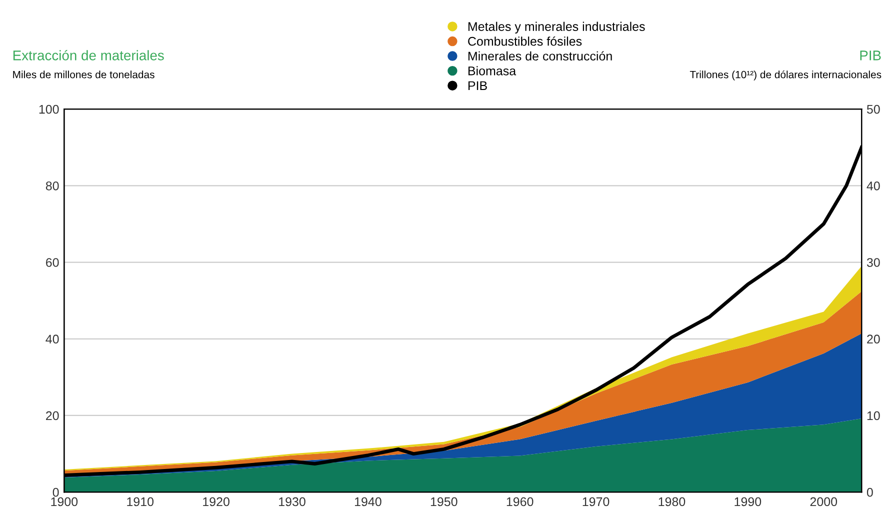 The image size is (891, 532). What do you see at coordinates (49, 109) in the screenshot?
I see `y-tick-label: 100` at bounding box center [49, 109].